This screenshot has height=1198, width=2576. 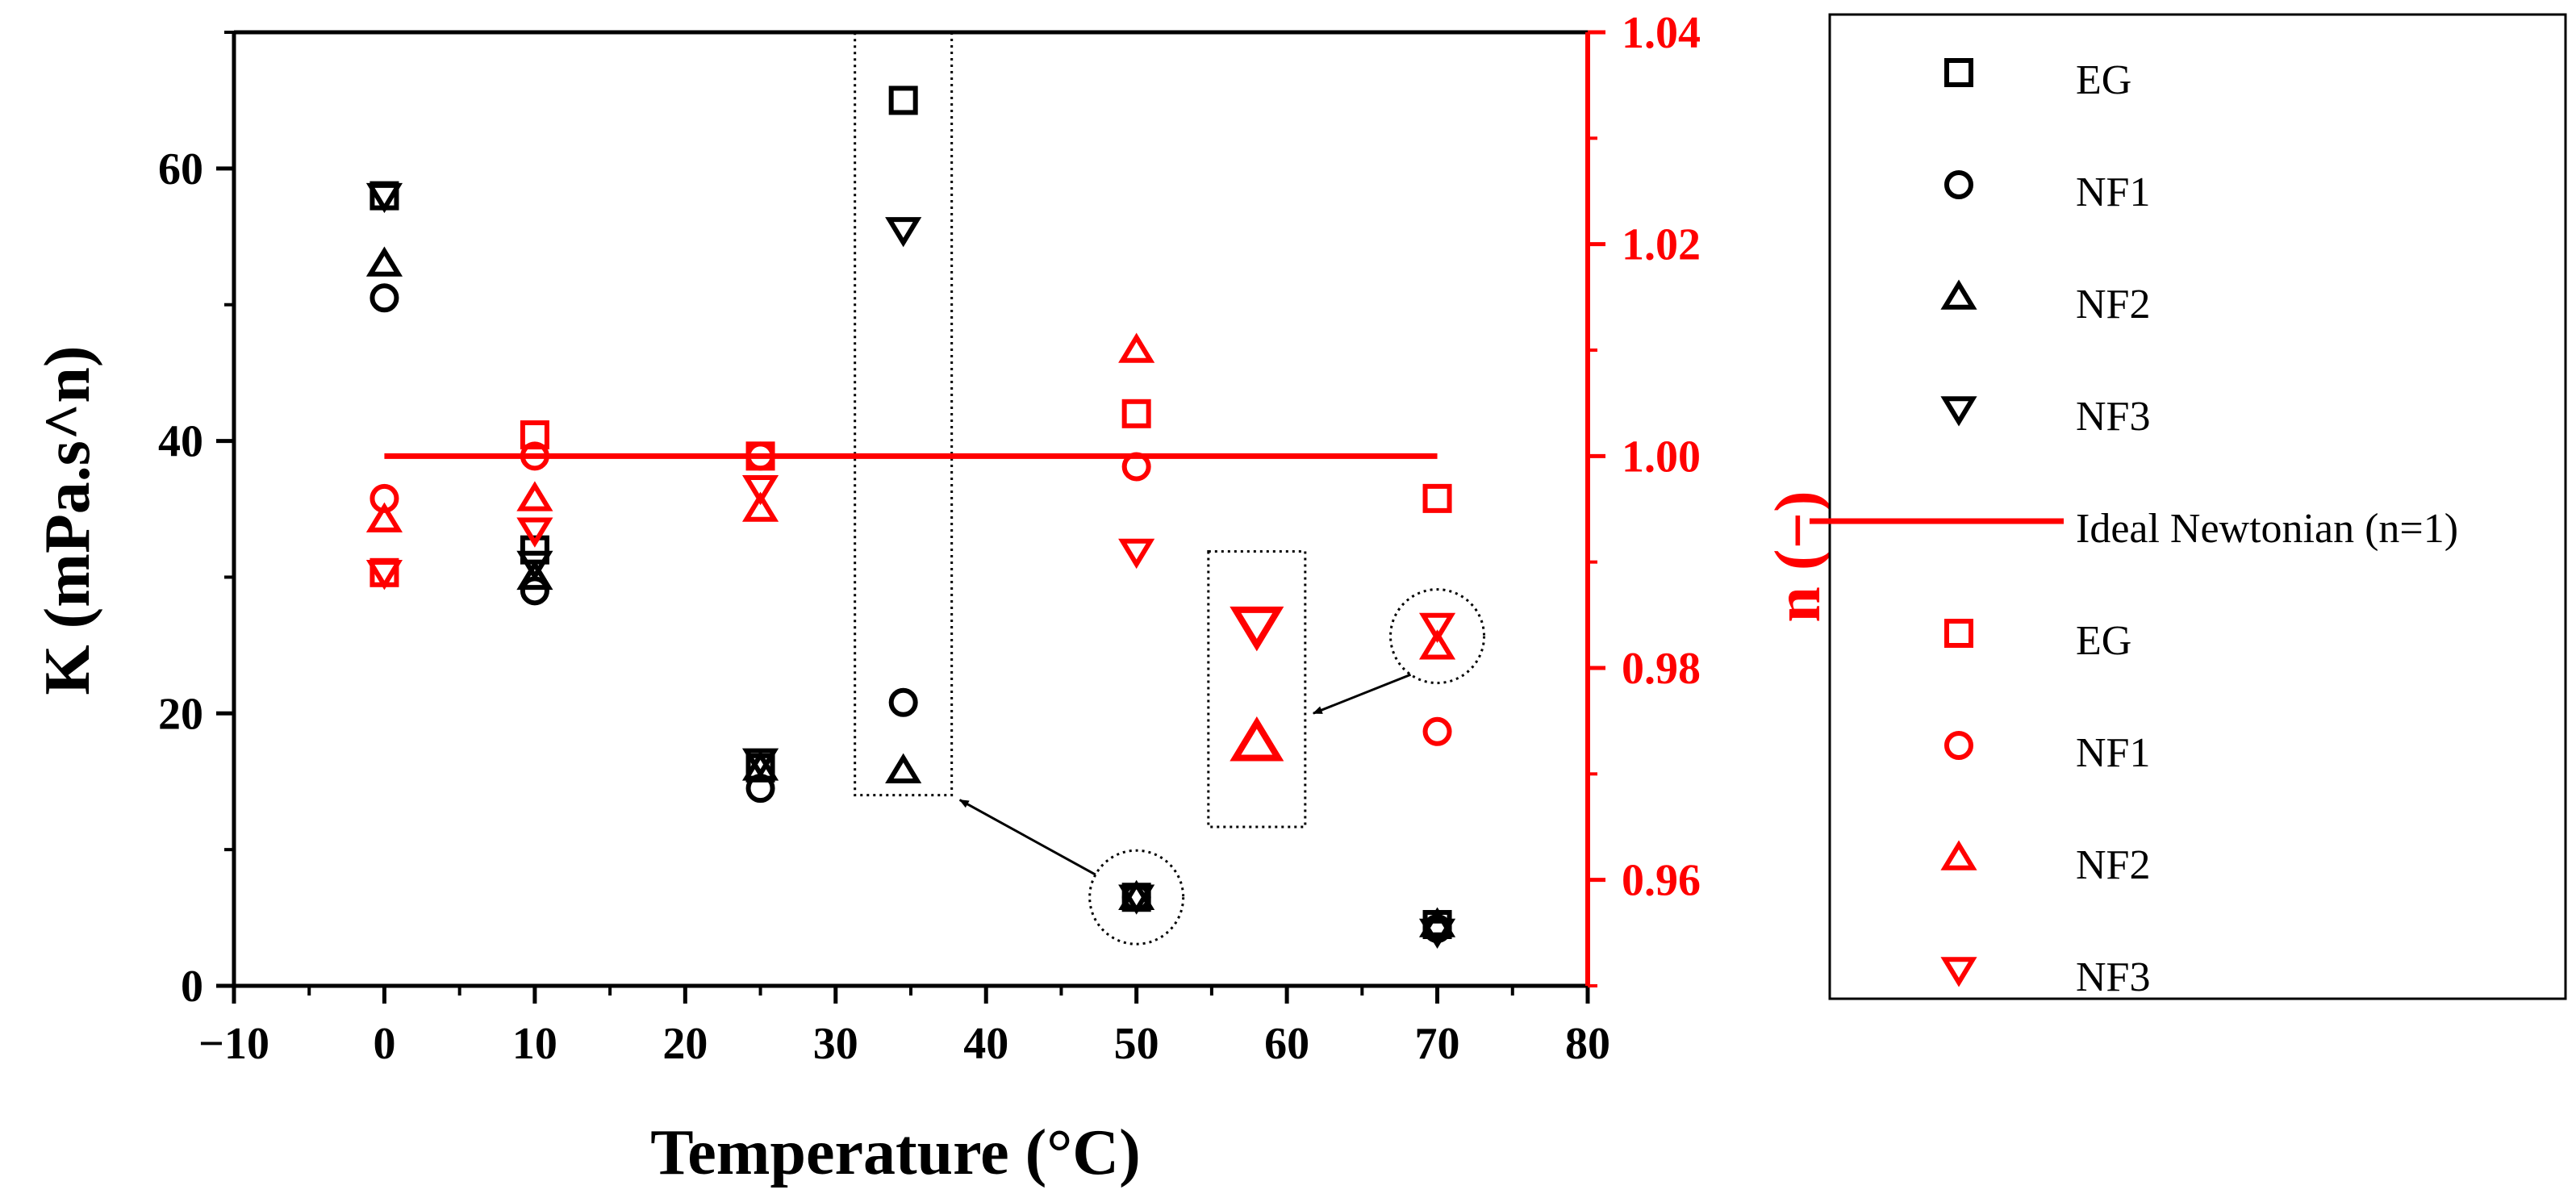 I want to click on x-tick-label: 50, so click(x=1136, y=1044).